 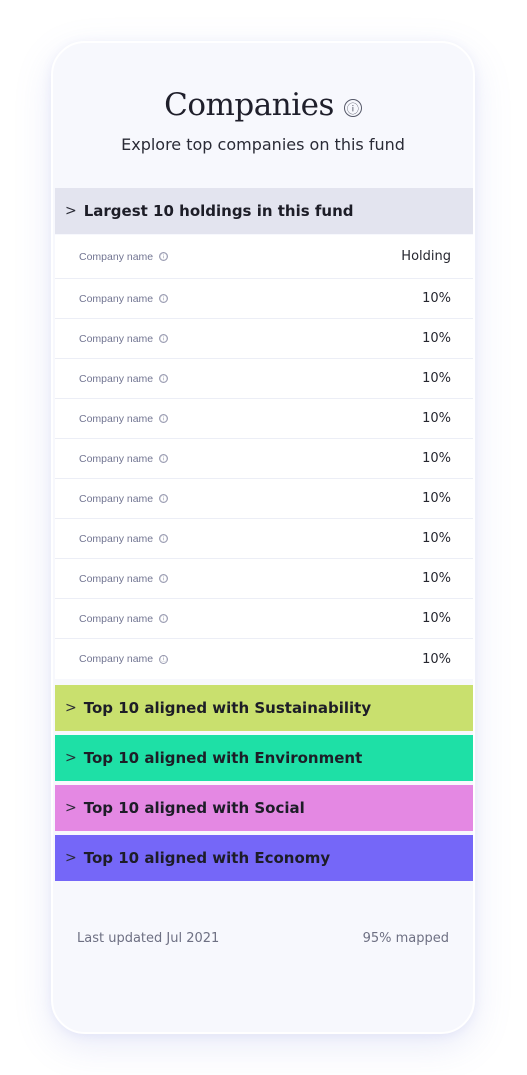 I want to click on column-header-company: Company name ⓘ, so click(x=124, y=256).